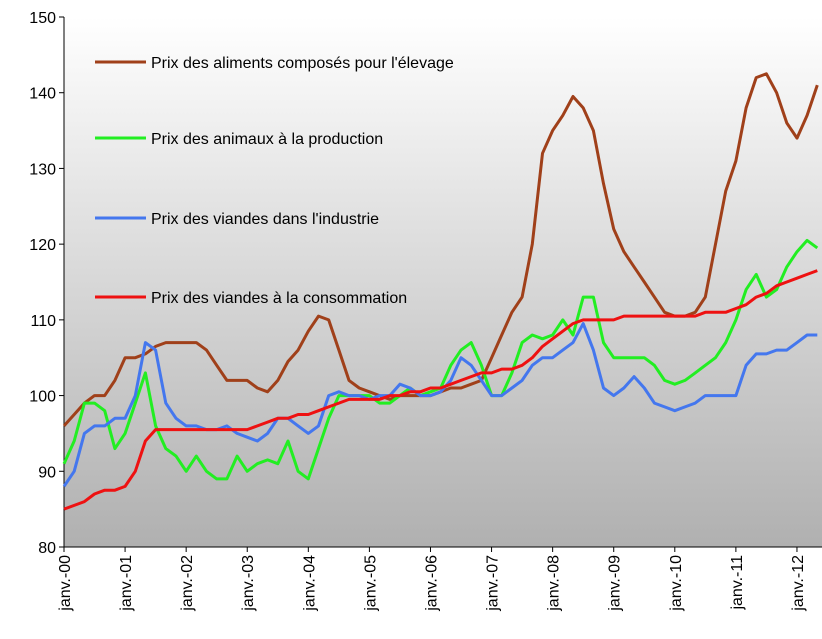  What do you see at coordinates (248, 583) in the screenshot?
I see `x-tick-label: janv.-03` at bounding box center [248, 583].